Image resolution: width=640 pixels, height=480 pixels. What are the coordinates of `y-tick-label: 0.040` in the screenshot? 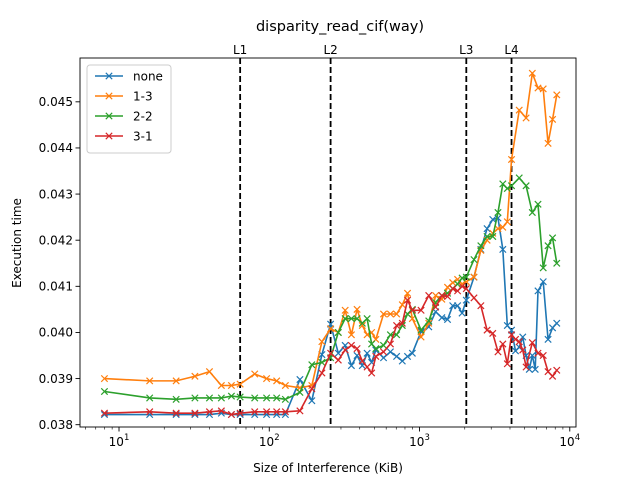 It's located at (56, 333).